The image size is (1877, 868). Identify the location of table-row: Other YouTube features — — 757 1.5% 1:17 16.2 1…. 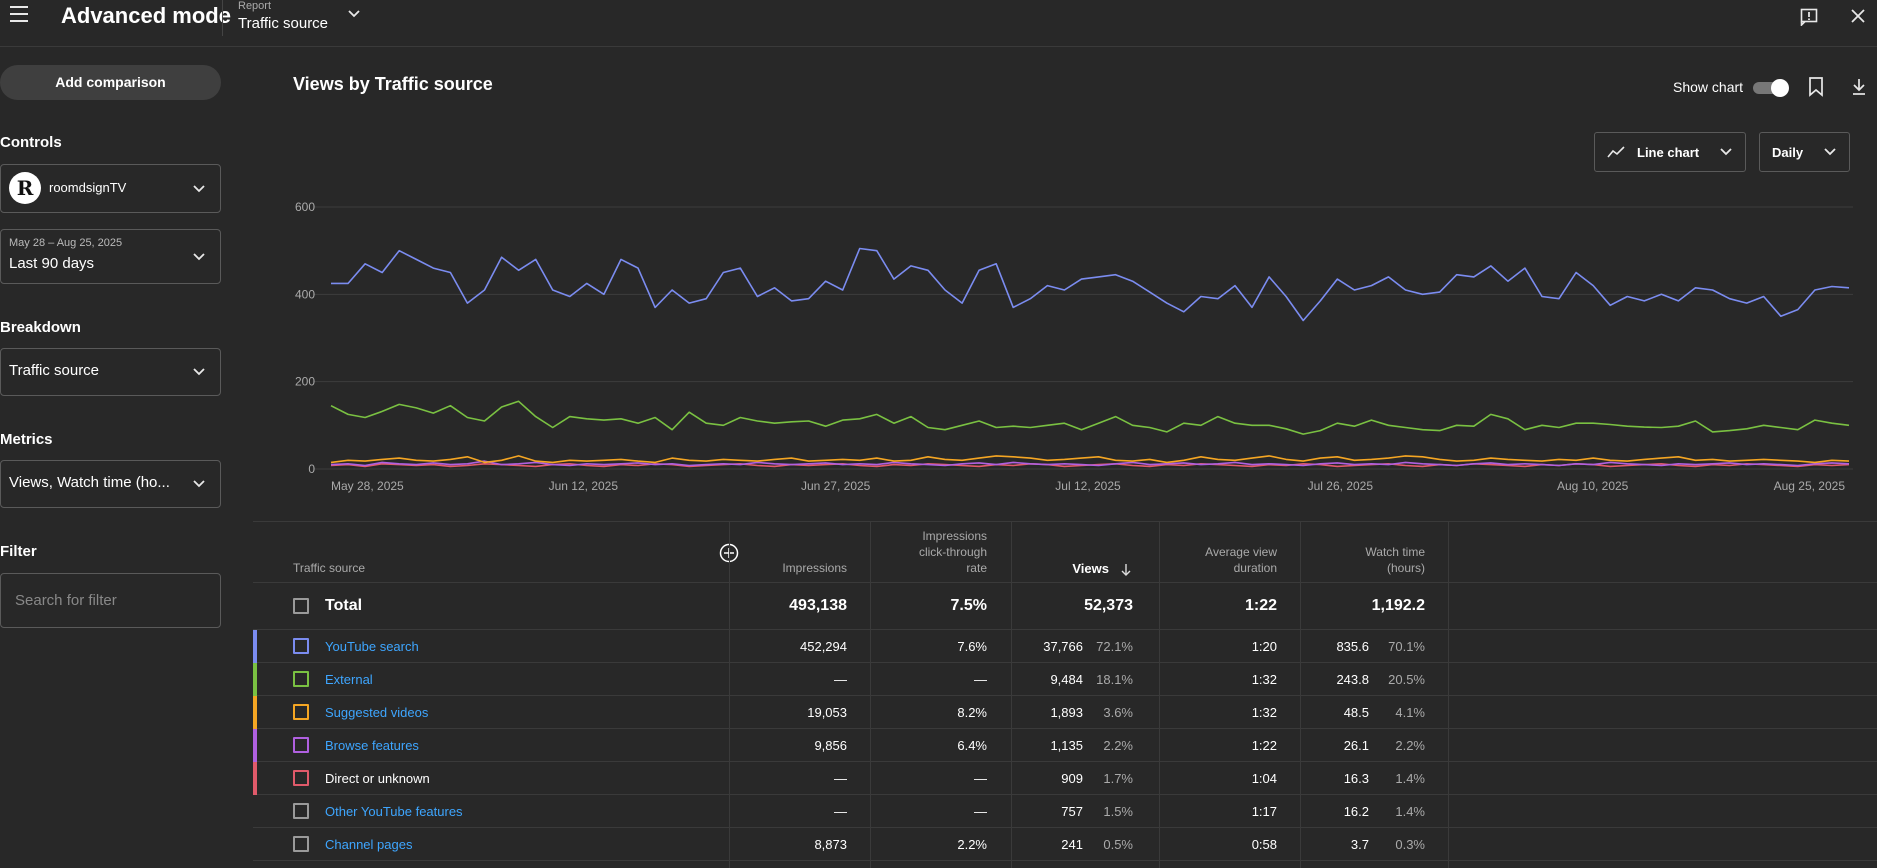
(1065, 811).